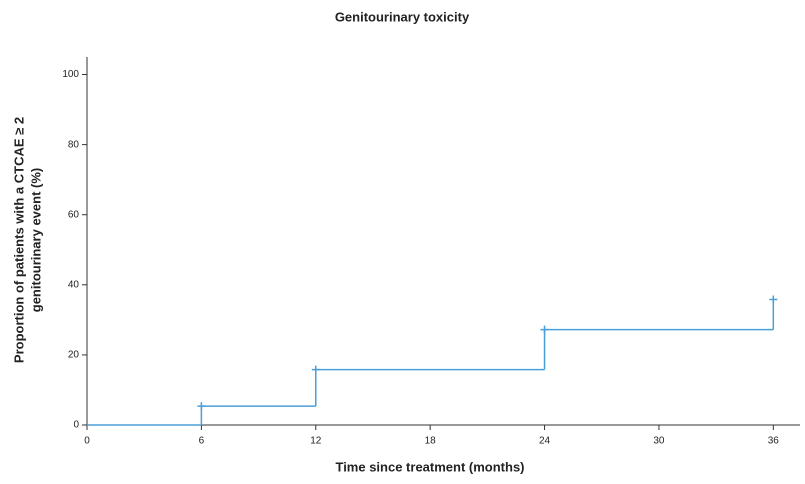 The height and width of the screenshot is (484, 805). Describe the element at coordinates (774, 441) in the screenshot. I see `x-tick-label: 36` at that location.